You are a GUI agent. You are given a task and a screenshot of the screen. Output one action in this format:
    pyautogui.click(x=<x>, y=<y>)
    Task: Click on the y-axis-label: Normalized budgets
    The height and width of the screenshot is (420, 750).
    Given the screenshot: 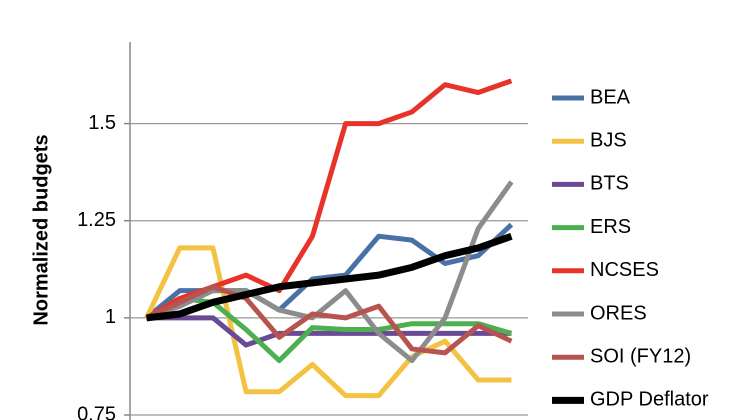 What is the action you would take?
    pyautogui.click(x=41, y=229)
    